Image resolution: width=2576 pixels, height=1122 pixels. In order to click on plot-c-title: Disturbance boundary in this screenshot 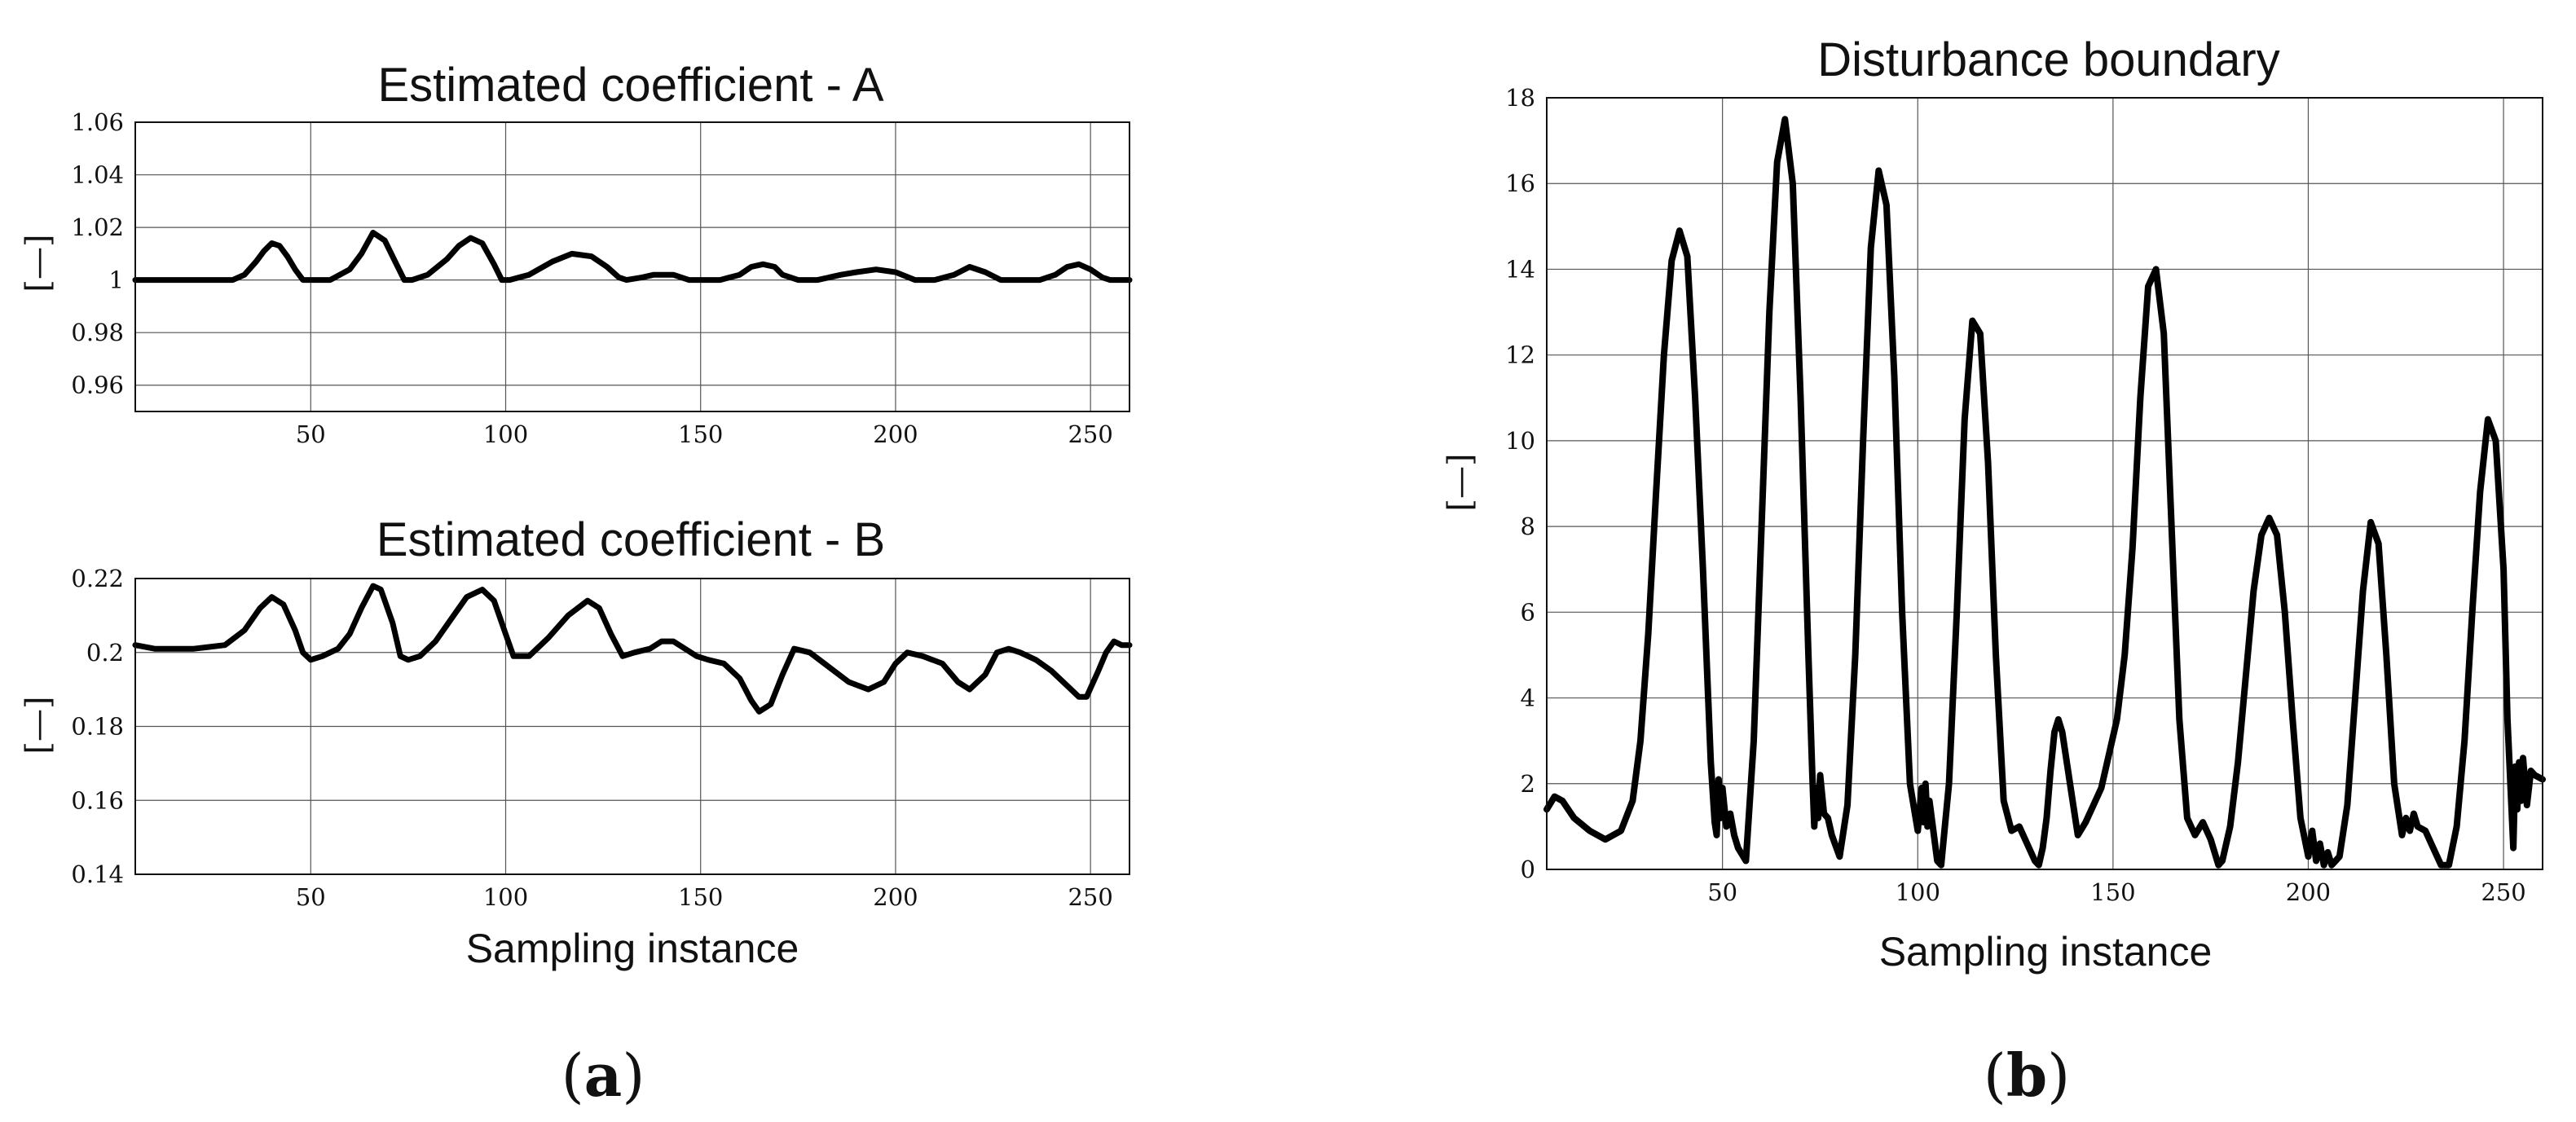, I will do `click(2048, 59)`.